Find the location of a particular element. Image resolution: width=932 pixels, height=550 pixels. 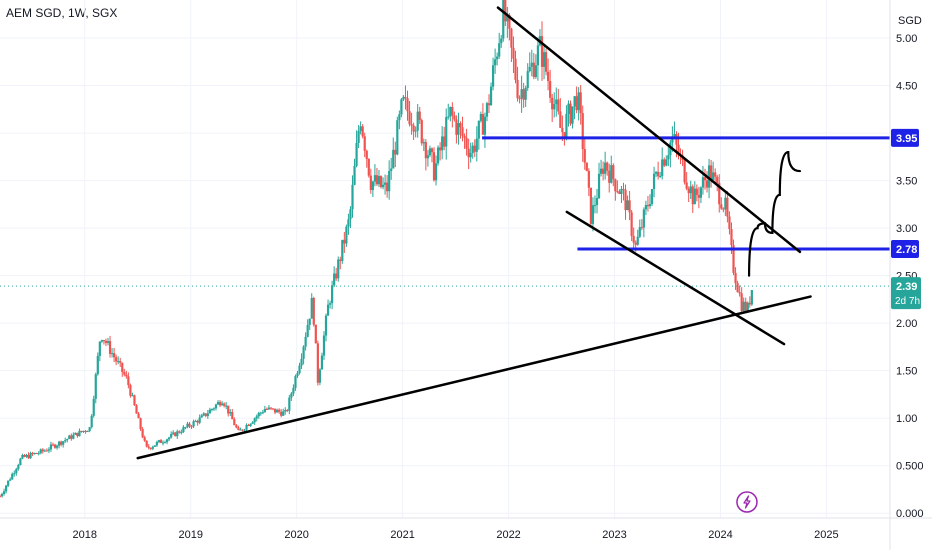

badges is located at coordinates (747, 502).